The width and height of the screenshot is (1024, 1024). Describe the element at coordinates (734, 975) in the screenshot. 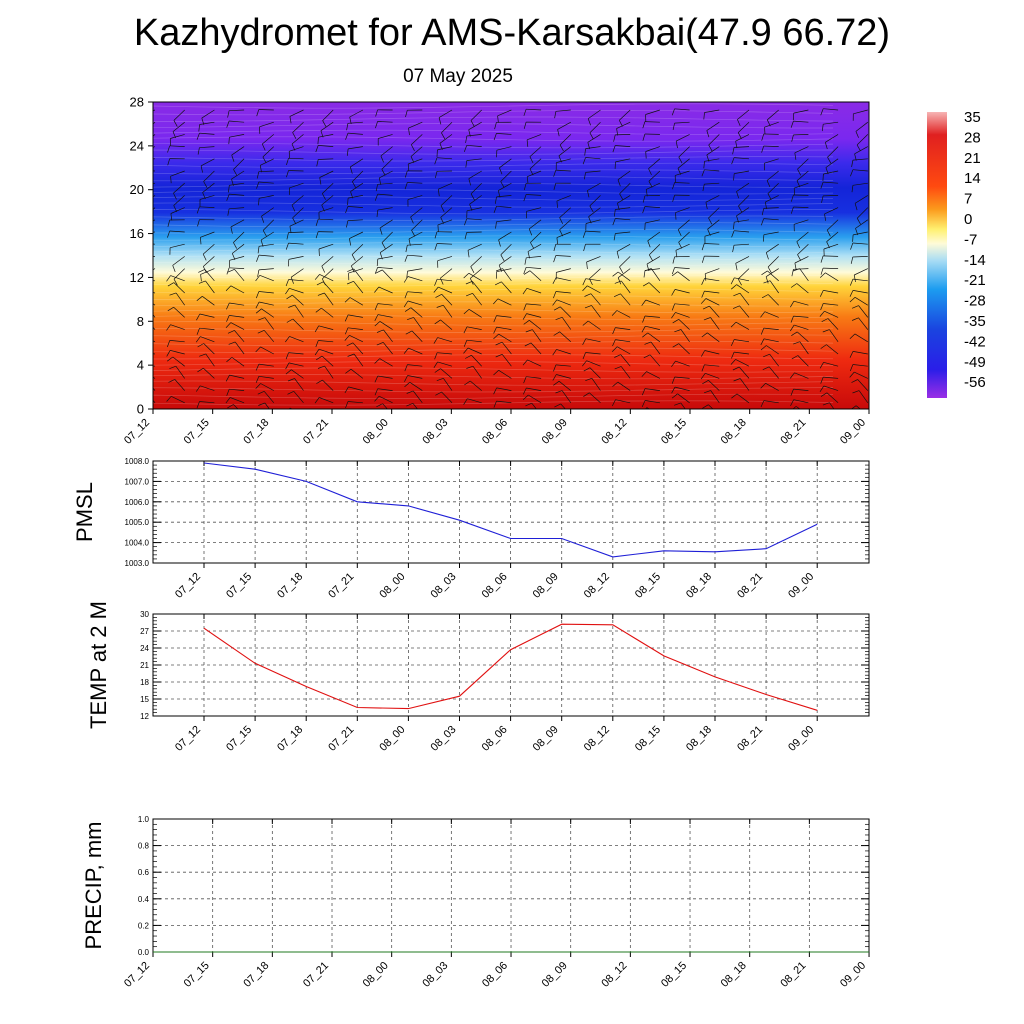

I see `precip-x-tick-label: 08_18` at that location.